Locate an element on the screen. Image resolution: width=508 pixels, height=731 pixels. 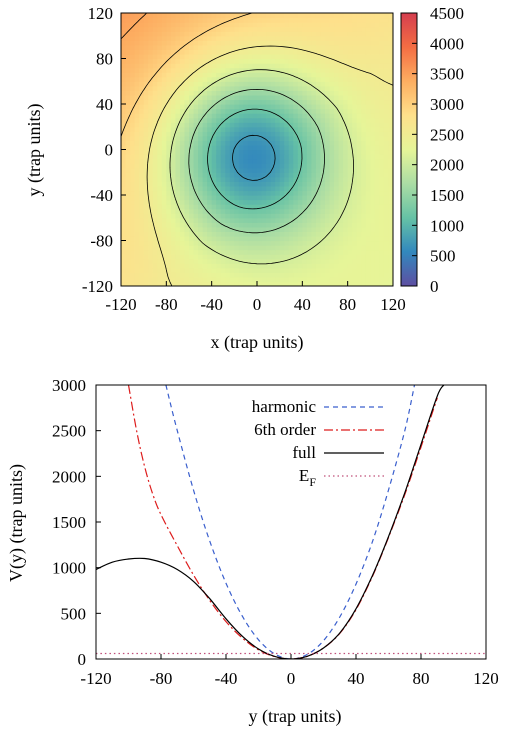
heatmap-x-tick-label: -40 is located at coordinates (211, 304).